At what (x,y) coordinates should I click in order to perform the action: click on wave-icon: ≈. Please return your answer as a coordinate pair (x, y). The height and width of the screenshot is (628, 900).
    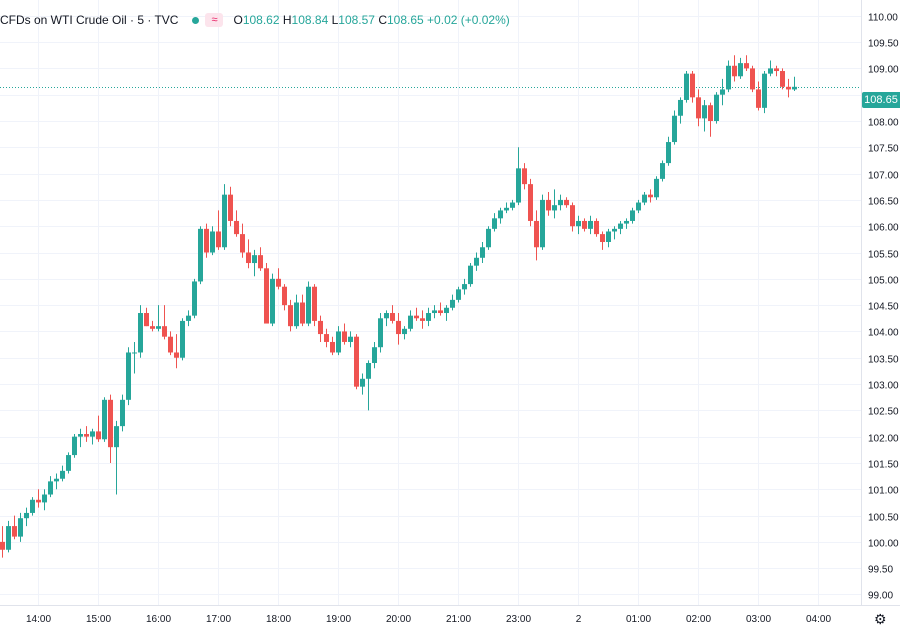
    Looking at the image, I should click on (214, 20).